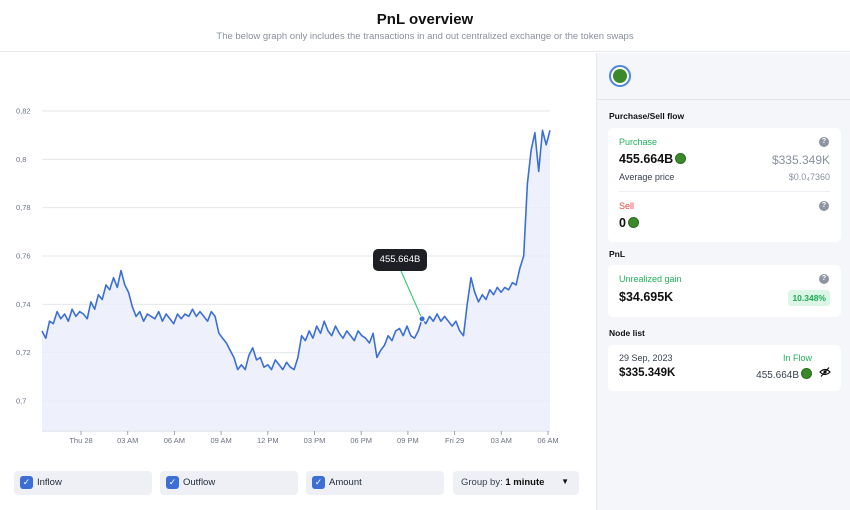  Describe the element at coordinates (622, 223) in the screenshot. I see `sell-amount: 0` at that location.